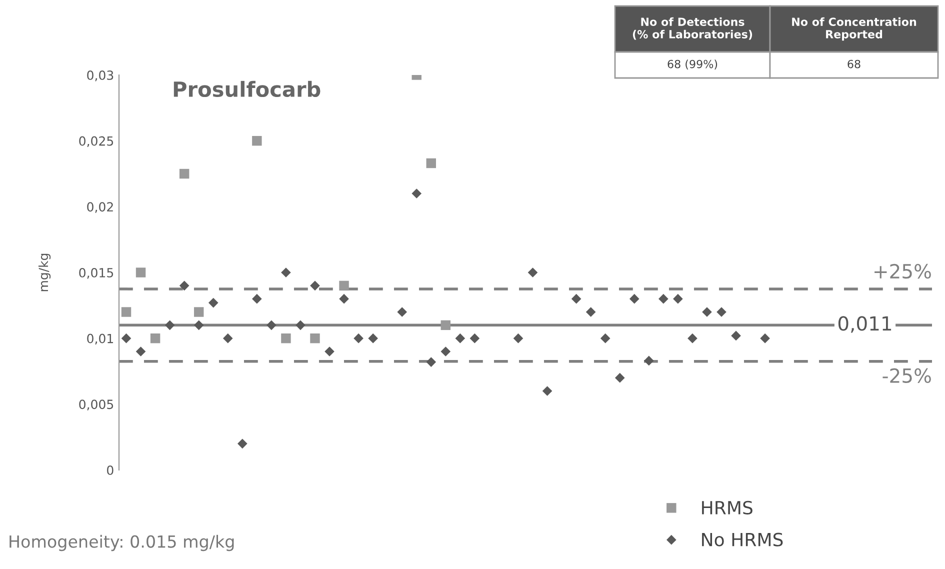 Image resolution: width=945 pixels, height=569 pixels. I want to click on text: 68 (99%), so click(693, 65).